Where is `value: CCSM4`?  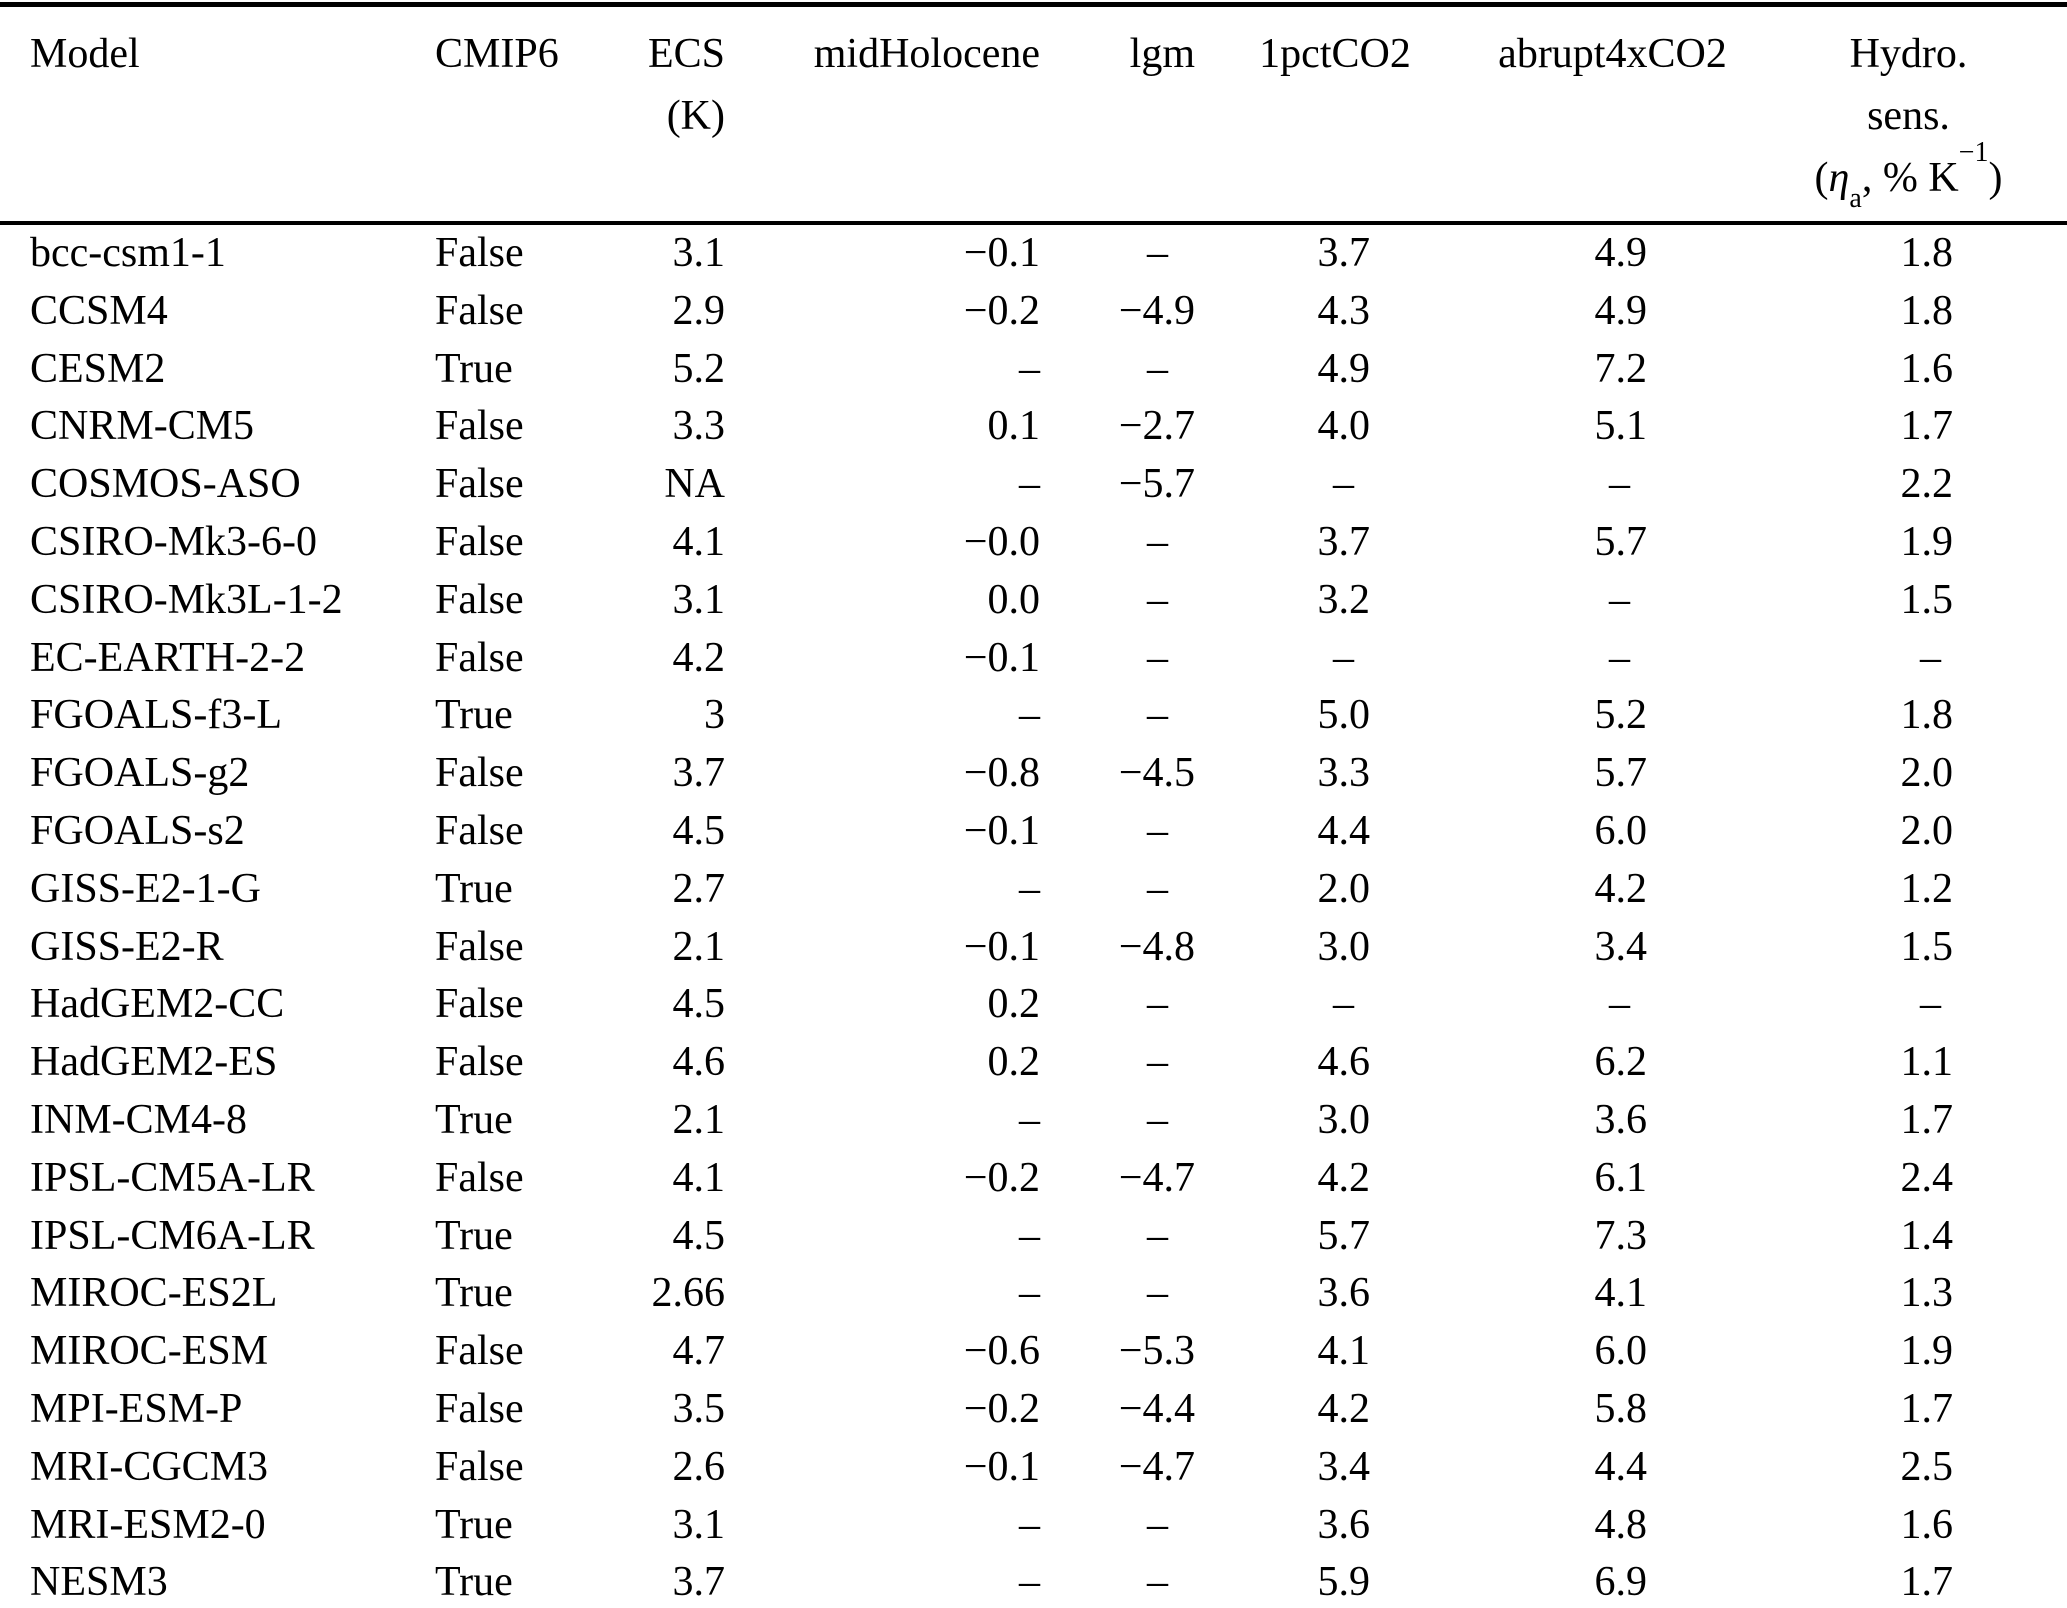 value: CCSM4 is located at coordinates (99, 310).